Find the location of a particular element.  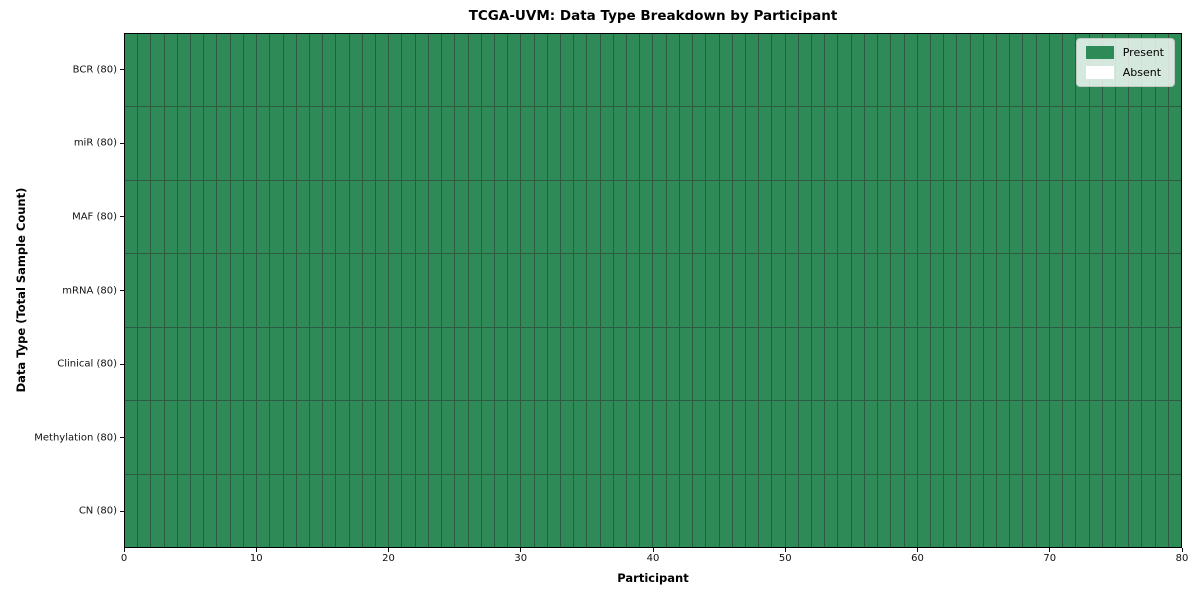

legend-entry-absent: Absent is located at coordinates (1124, 72).